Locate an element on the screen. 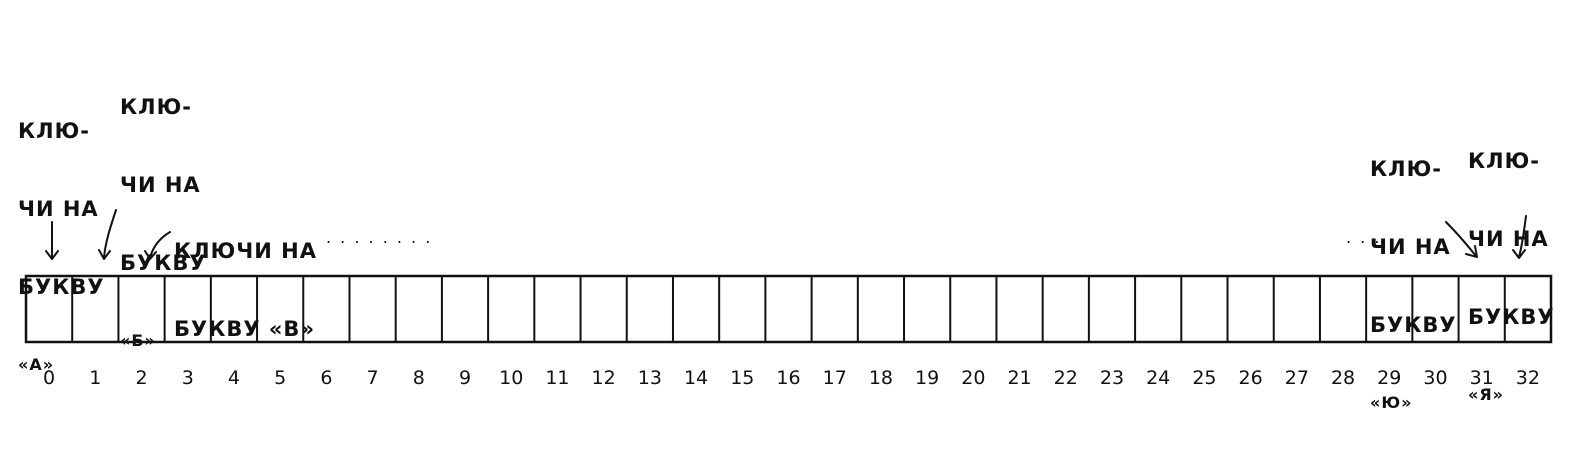 The width and height of the screenshot is (1576, 468). array-index-label: 5 is located at coordinates (280, 378).